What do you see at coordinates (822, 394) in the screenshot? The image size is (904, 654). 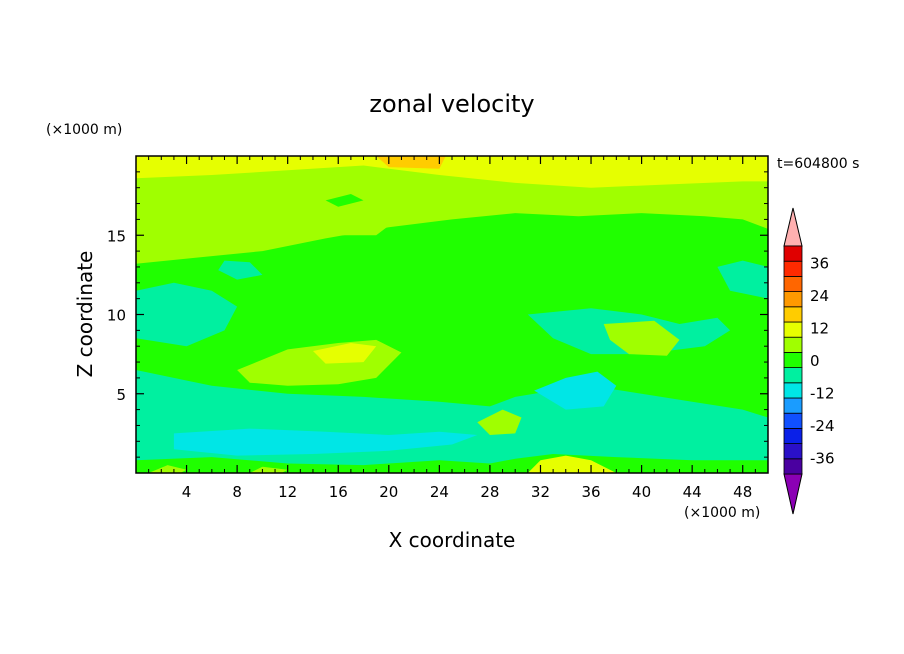 I see `colorbar-tick-label: -12` at bounding box center [822, 394].